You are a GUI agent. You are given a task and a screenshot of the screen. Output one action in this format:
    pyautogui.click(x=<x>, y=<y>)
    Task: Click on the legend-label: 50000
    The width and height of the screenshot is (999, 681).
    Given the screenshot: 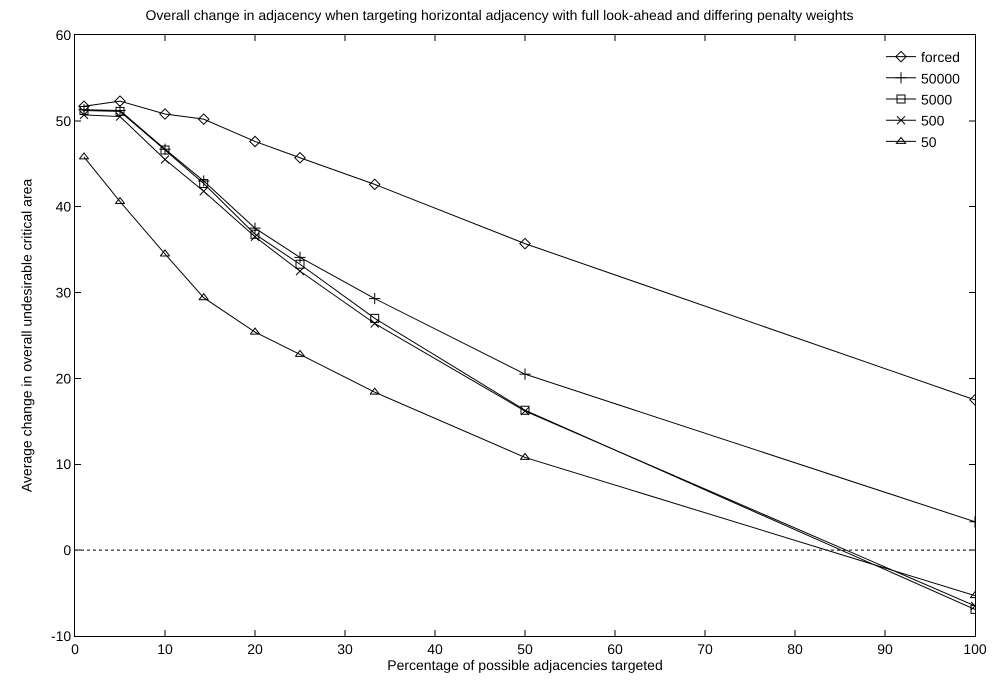 What is the action you would take?
    pyautogui.click(x=940, y=78)
    